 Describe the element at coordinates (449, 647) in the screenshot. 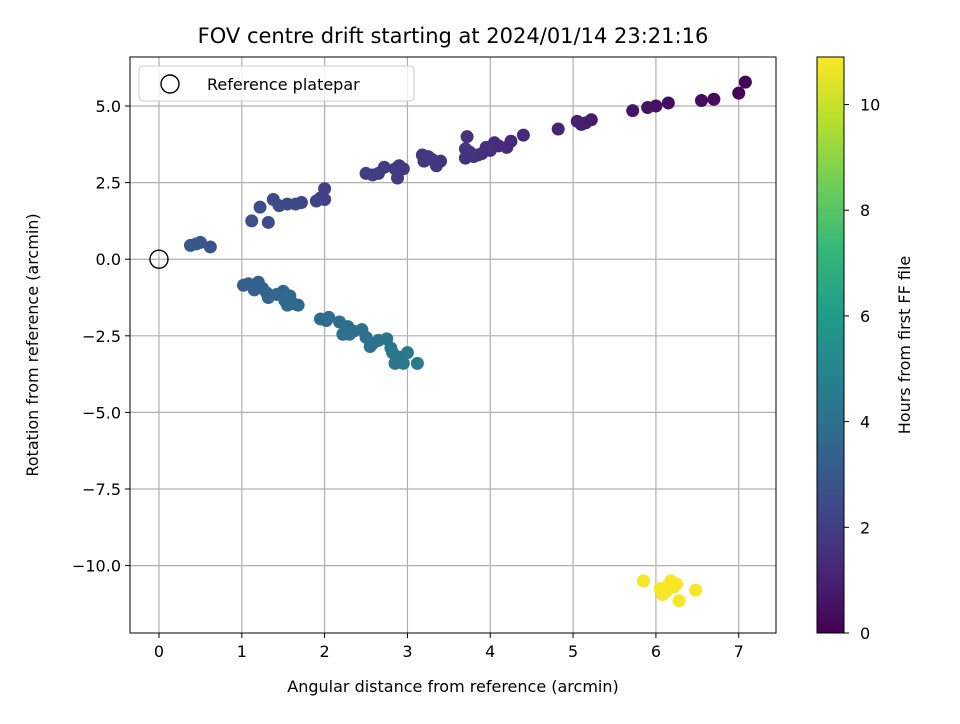

I see `x-axis-ticks: 0 1 2 3 4 5 6 7` at that location.